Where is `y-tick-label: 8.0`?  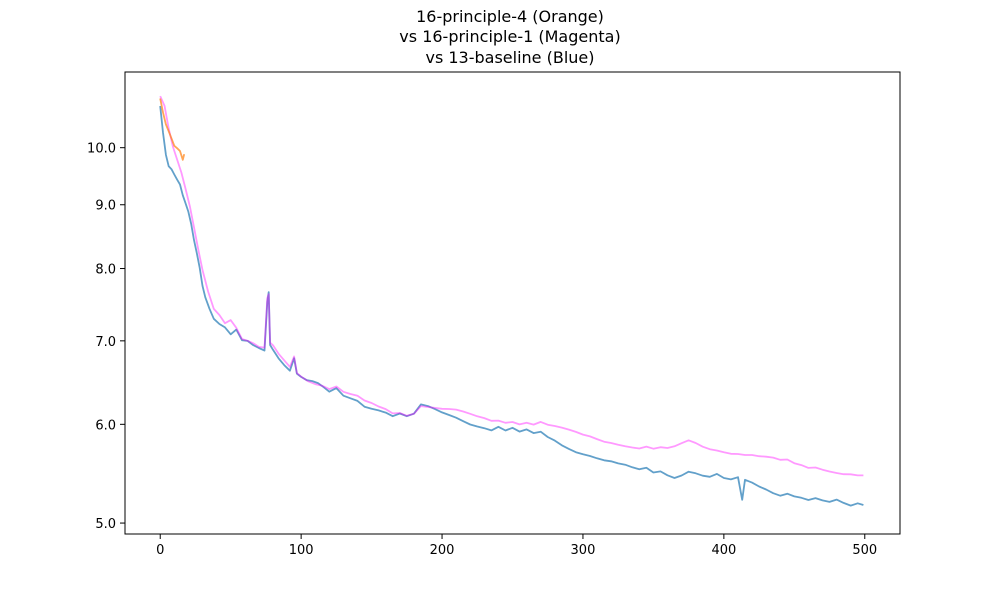 y-tick-label: 8.0 is located at coordinates (105, 270).